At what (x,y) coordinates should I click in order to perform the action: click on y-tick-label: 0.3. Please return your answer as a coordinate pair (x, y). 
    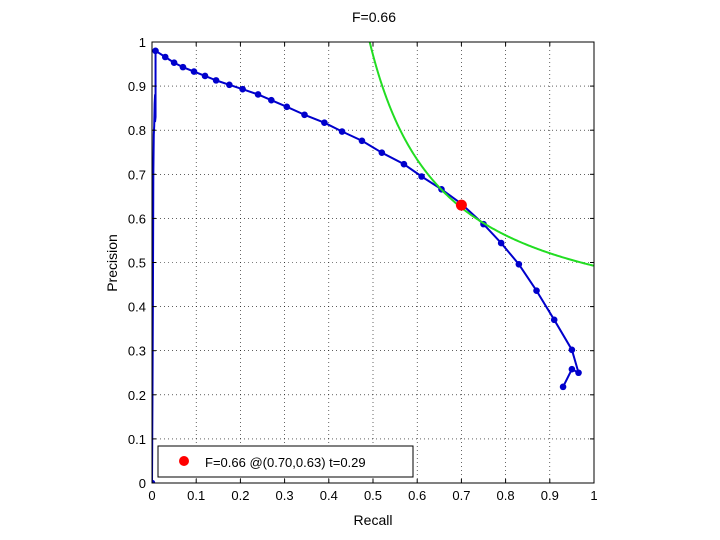
    Looking at the image, I should click on (137, 351).